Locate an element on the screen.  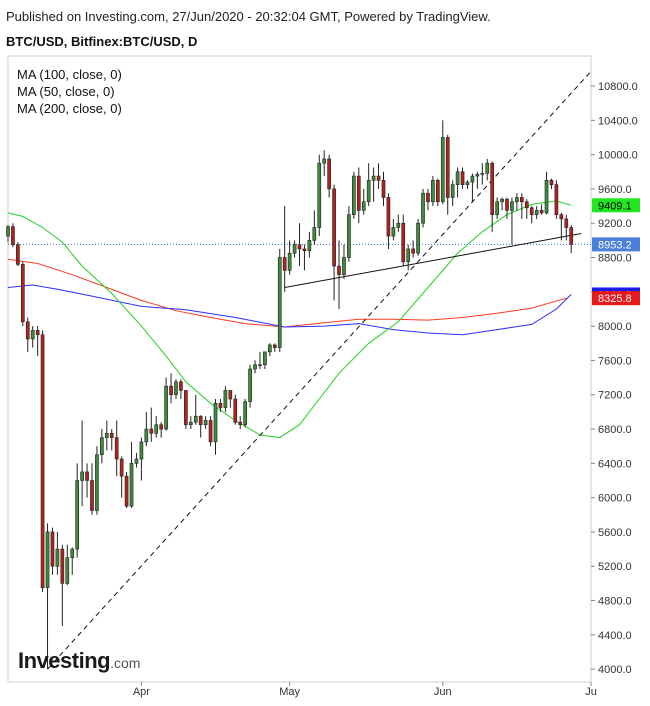
y-tick-label: 5600.0 is located at coordinates (615, 533).